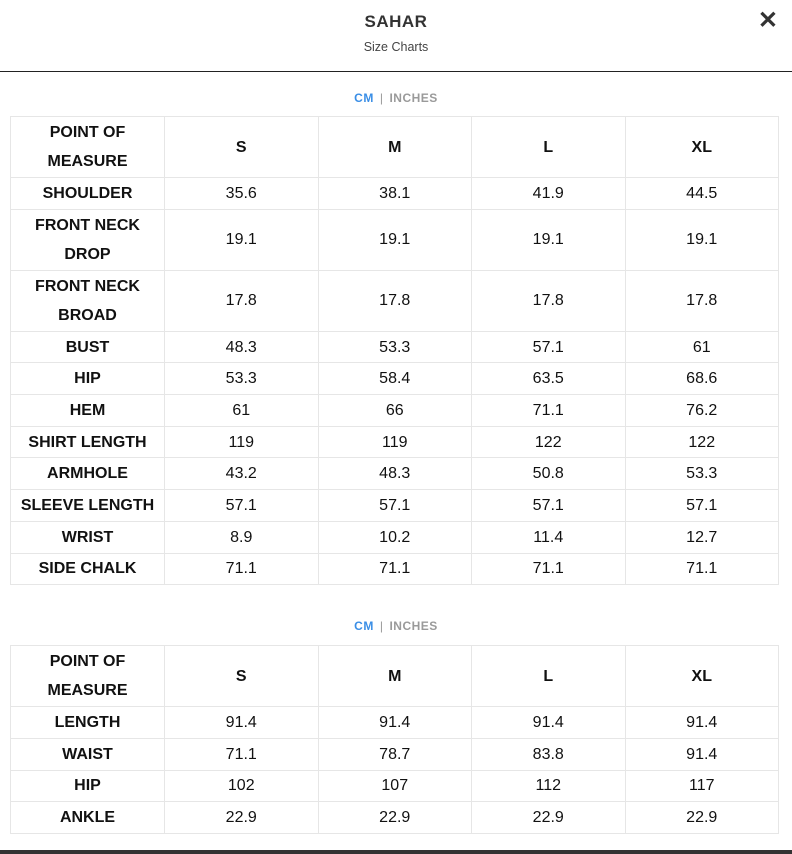  I want to click on measurement-cell: 50.8, so click(548, 474).